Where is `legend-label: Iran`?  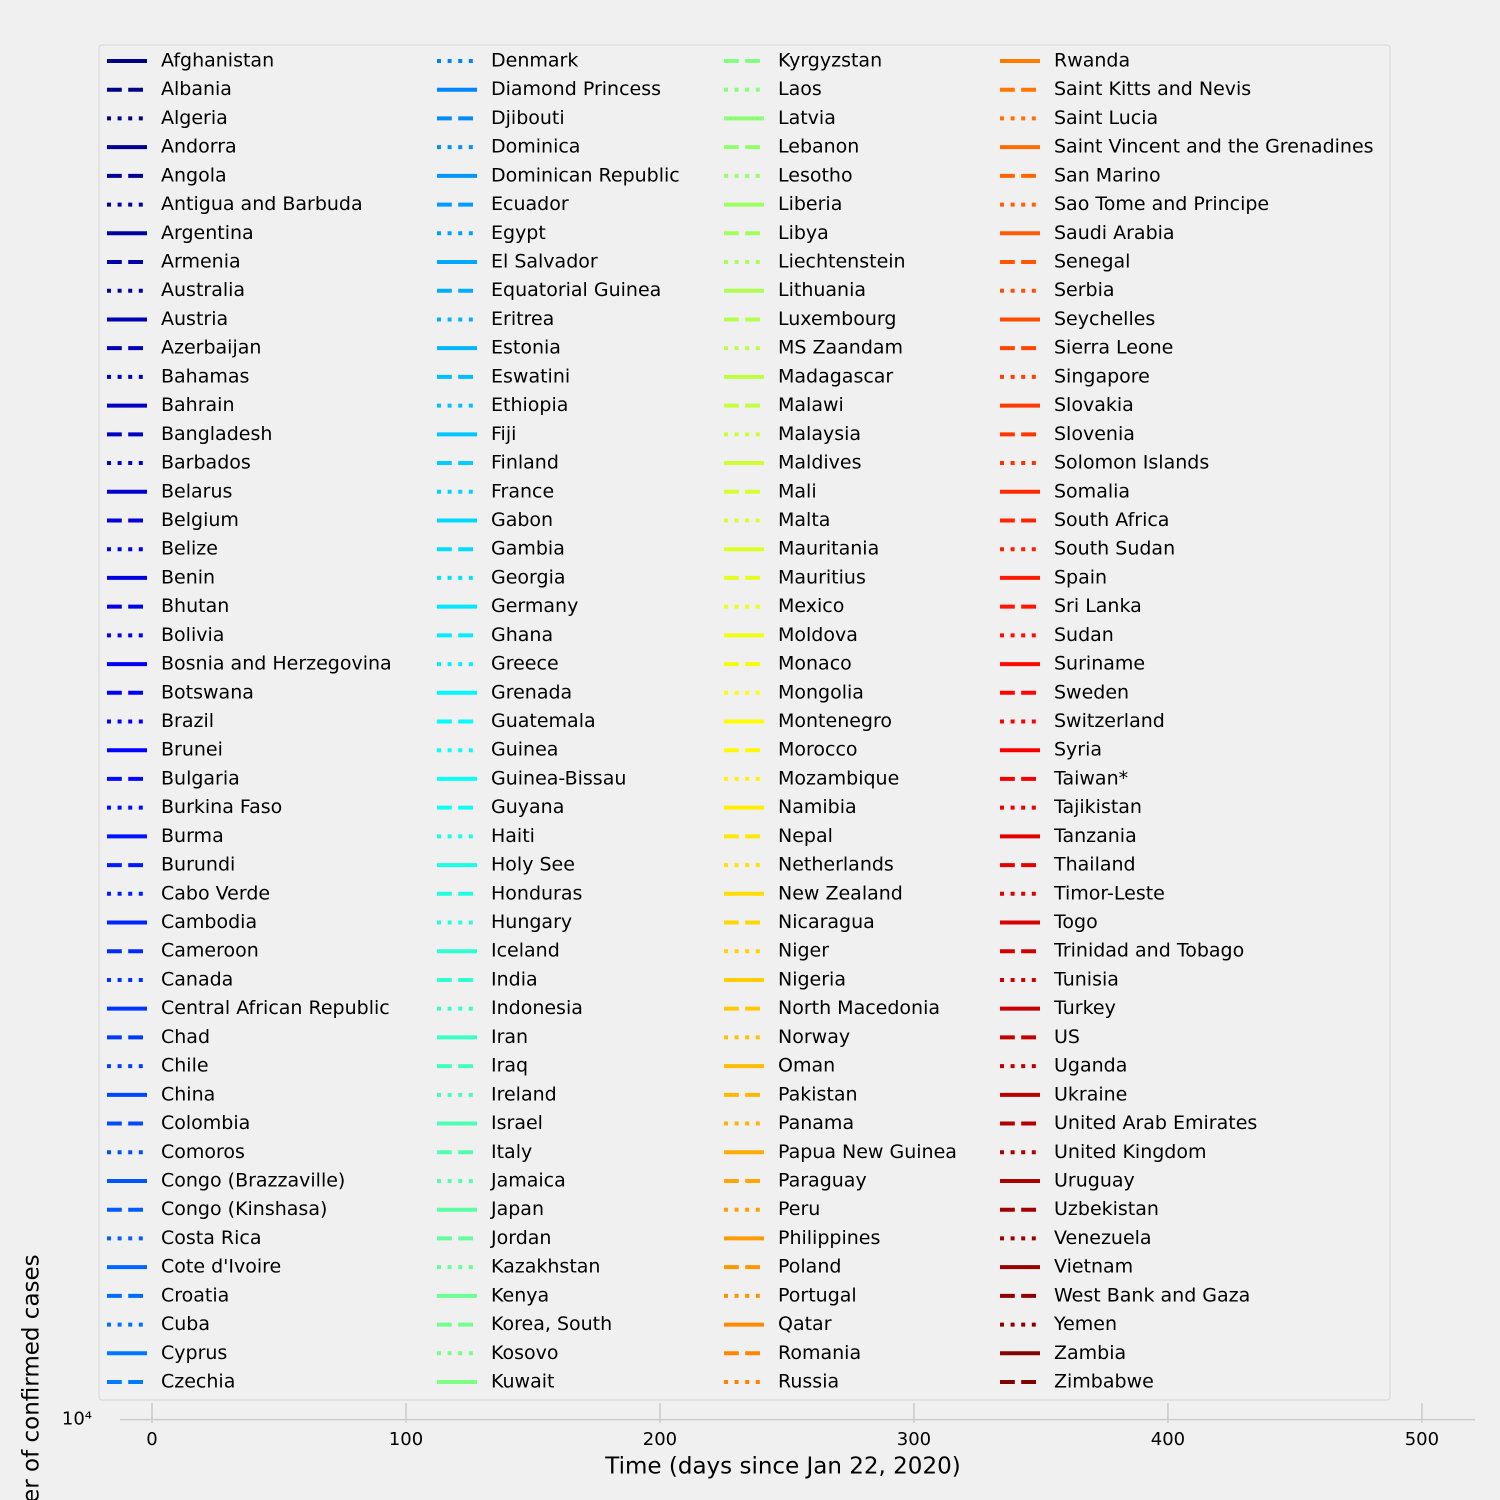 legend-label: Iran is located at coordinates (509, 1037).